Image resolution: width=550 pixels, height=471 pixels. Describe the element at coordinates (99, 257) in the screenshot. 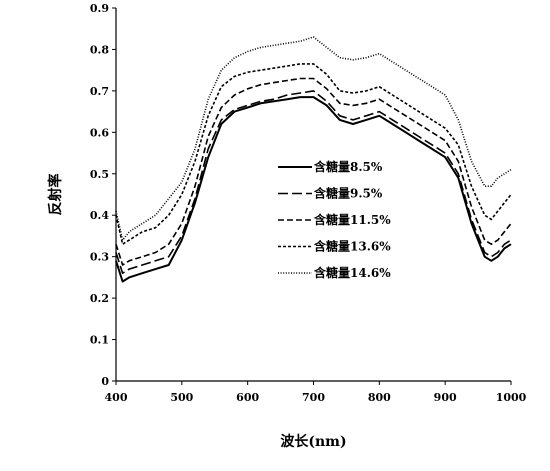

I see `y-tick-label: 0.3` at that location.